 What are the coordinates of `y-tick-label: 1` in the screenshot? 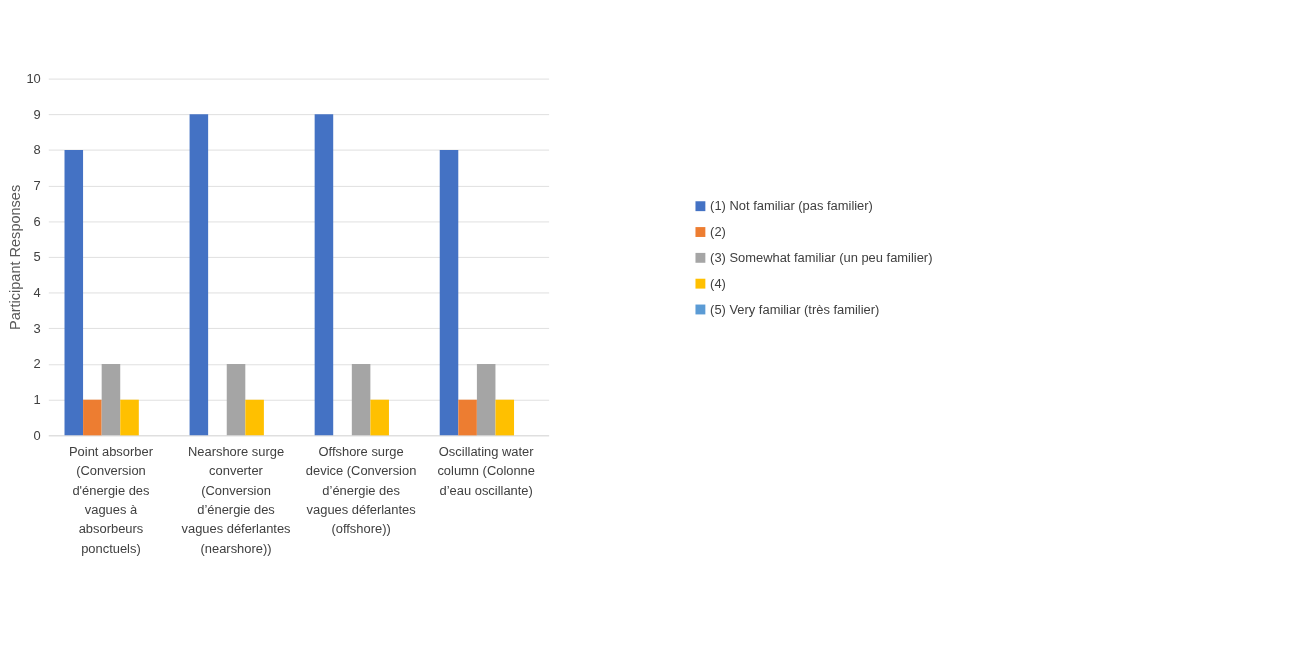 It's located at (37, 400).